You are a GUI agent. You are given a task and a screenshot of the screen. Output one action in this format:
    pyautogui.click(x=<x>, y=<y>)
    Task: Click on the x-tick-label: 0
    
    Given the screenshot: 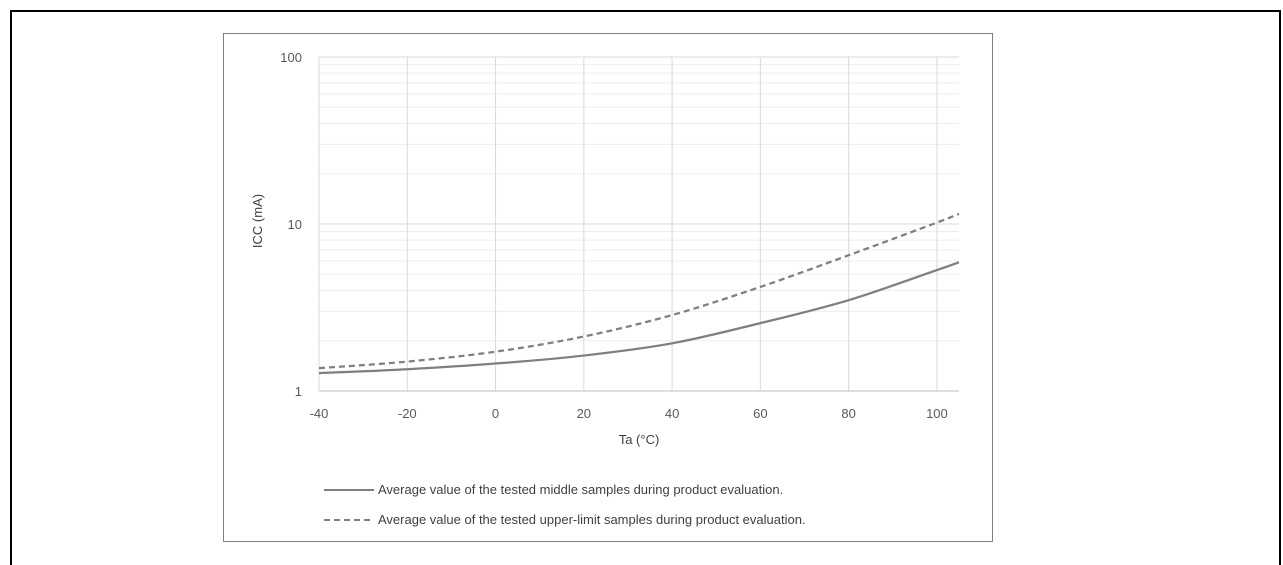 What is the action you would take?
    pyautogui.click(x=495, y=413)
    